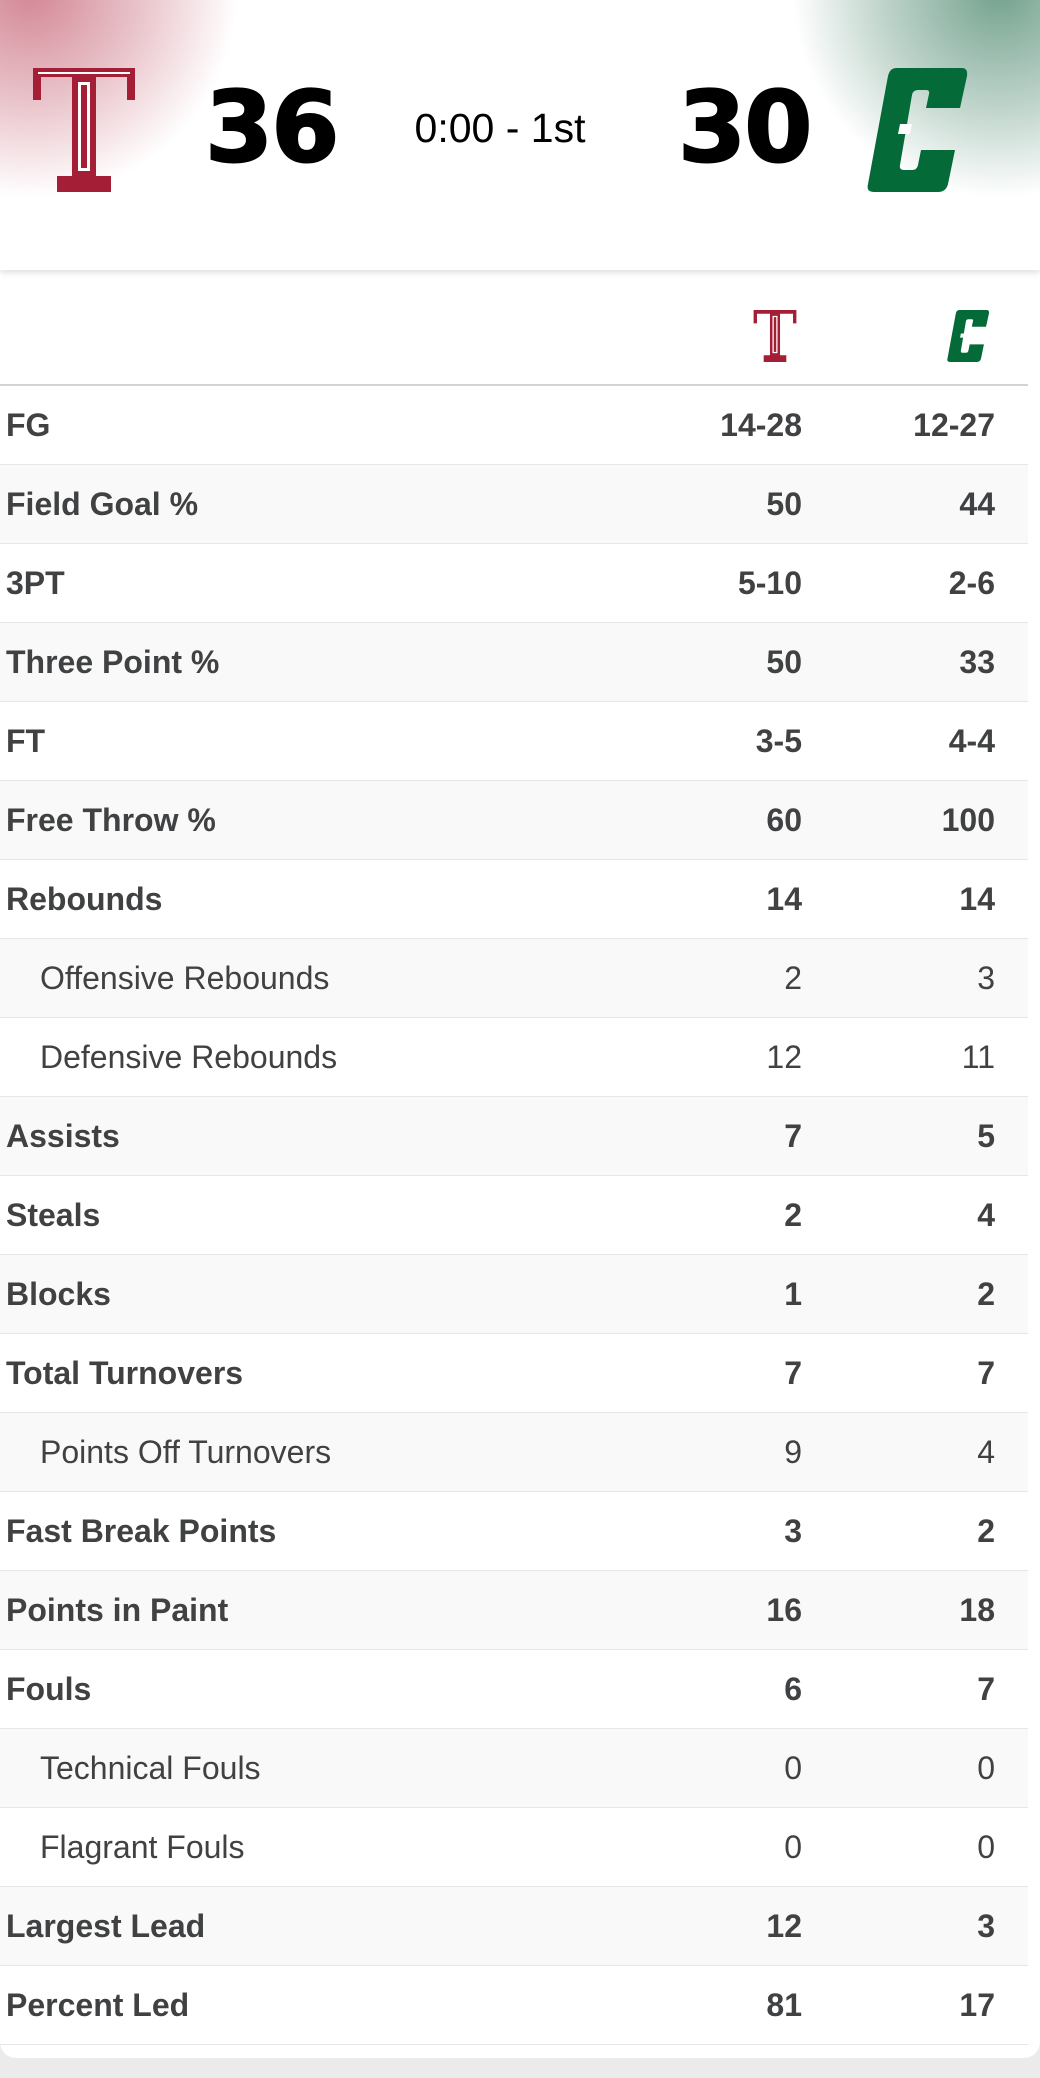  Describe the element at coordinates (106, 1926) in the screenshot. I see `stat-label: Largest Lead` at that location.